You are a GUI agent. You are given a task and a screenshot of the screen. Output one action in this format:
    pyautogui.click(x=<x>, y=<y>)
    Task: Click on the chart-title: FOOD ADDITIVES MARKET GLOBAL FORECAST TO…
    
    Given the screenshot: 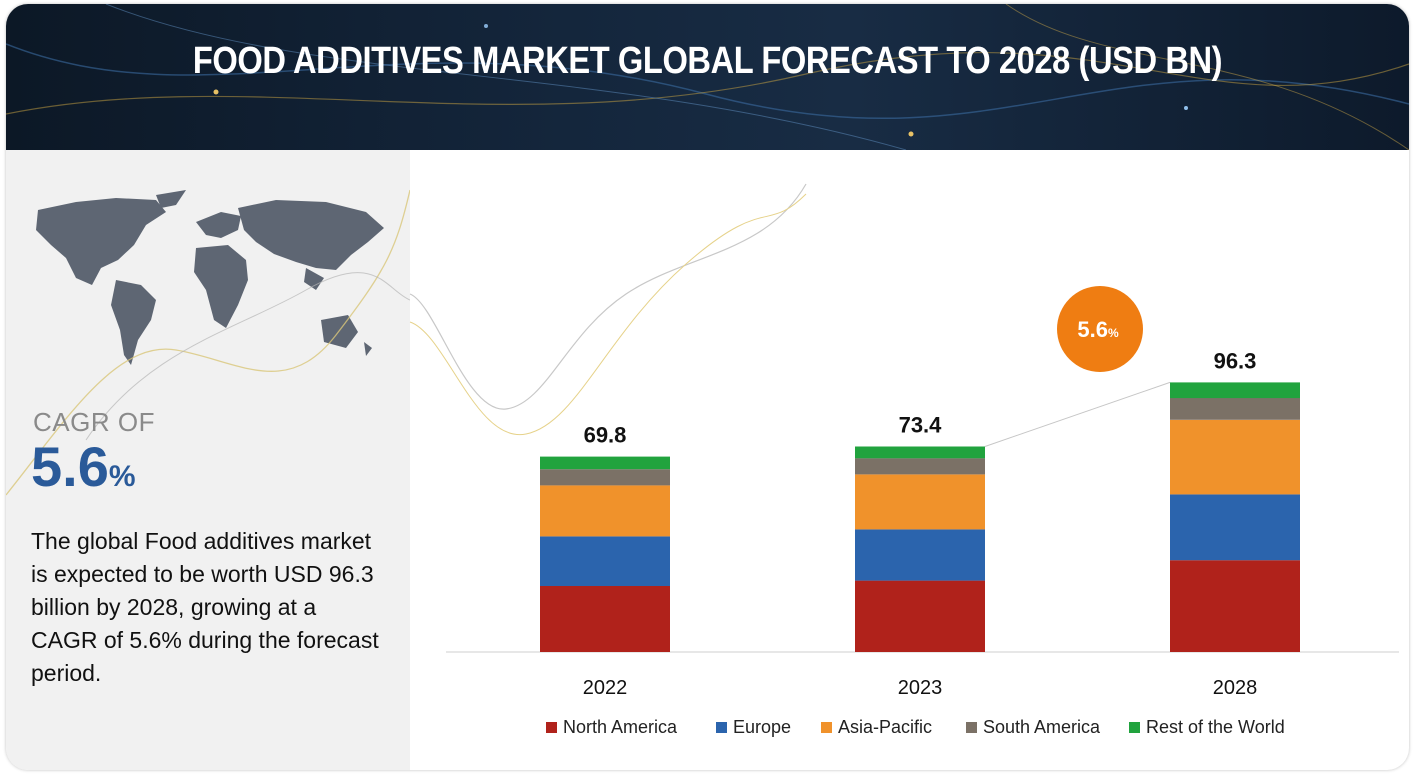 What is the action you would take?
    pyautogui.click(x=707, y=61)
    